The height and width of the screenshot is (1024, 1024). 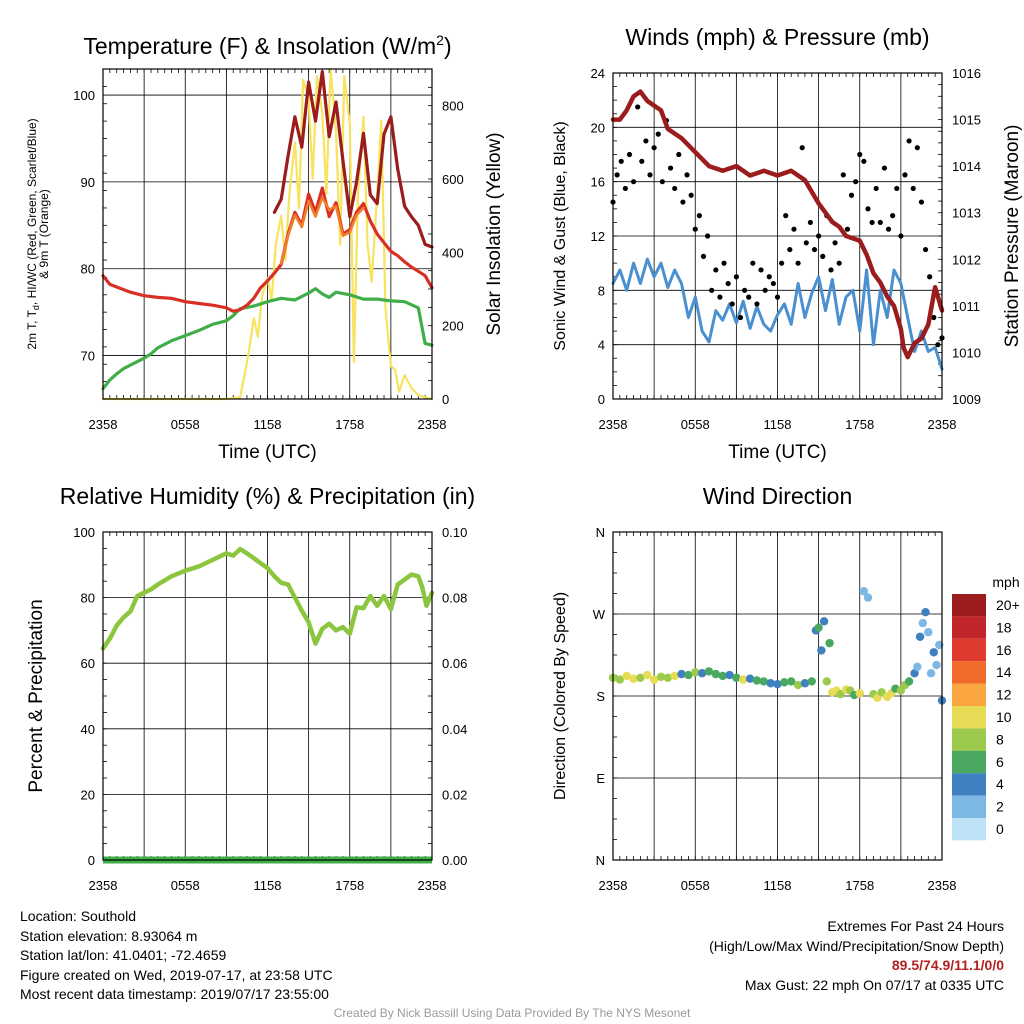 I want to click on max-gust: Max Gust: 22 mph On 07/17 at 0335 UTC, so click(x=874, y=984).